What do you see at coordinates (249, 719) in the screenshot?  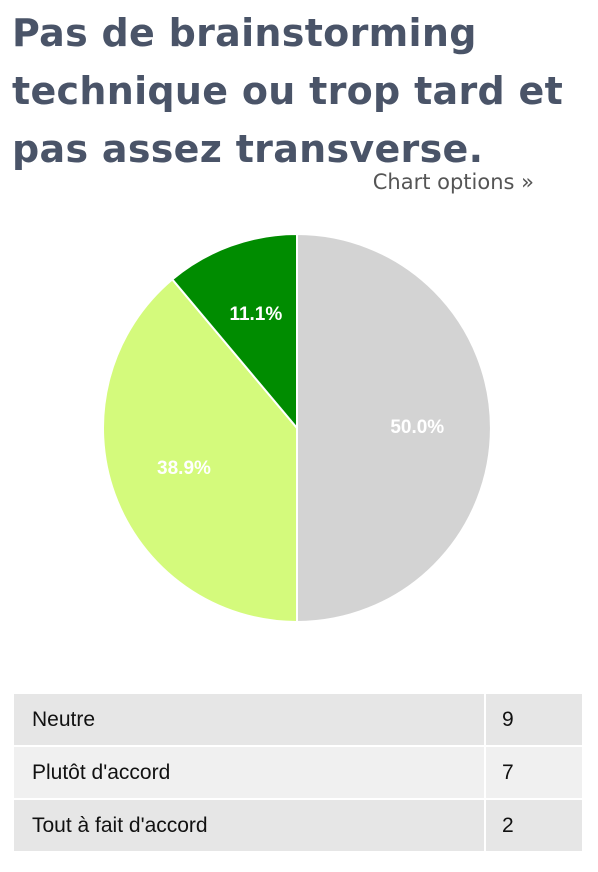 I see `row-label: Neutre` at bounding box center [249, 719].